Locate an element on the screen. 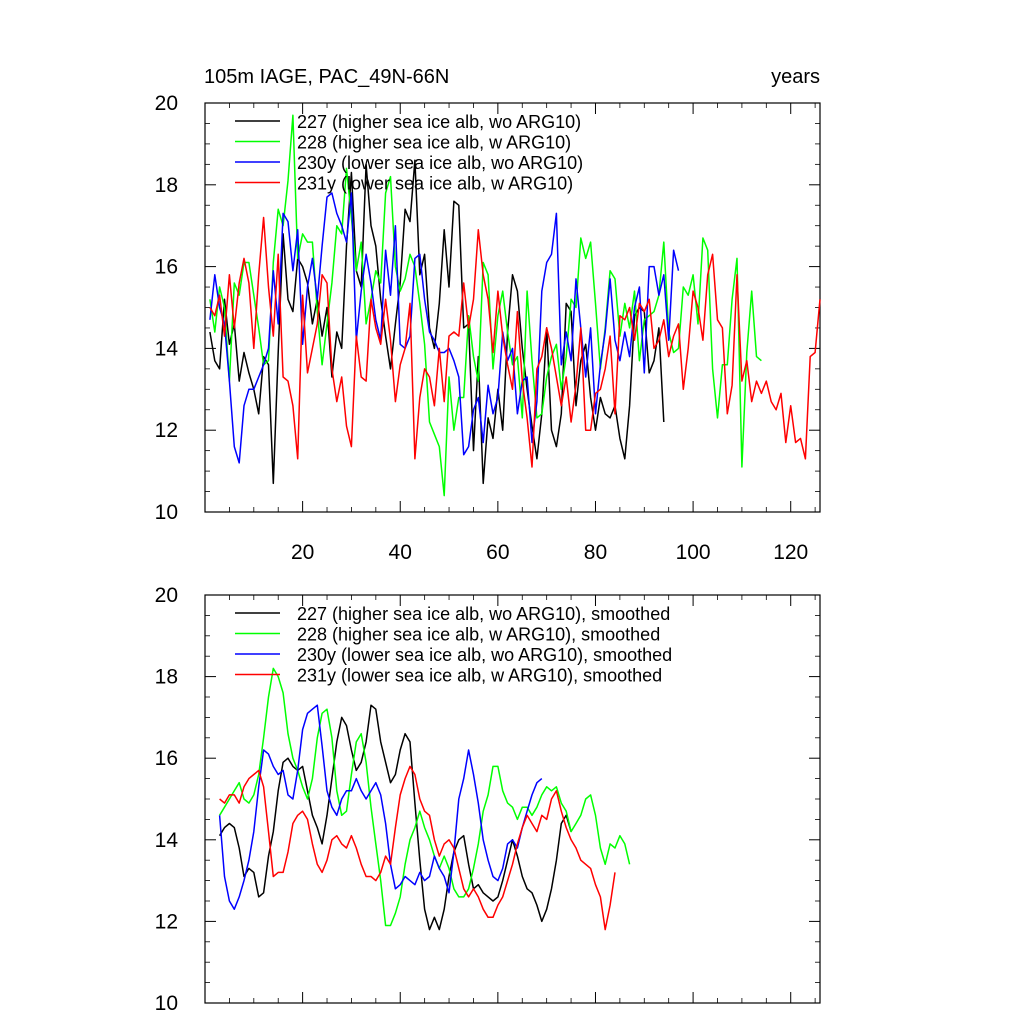 This screenshot has height=1024, width=1024. legend-label-2: 230y (lower sea ice alb, wo ARG10) is located at coordinates (440, 163).